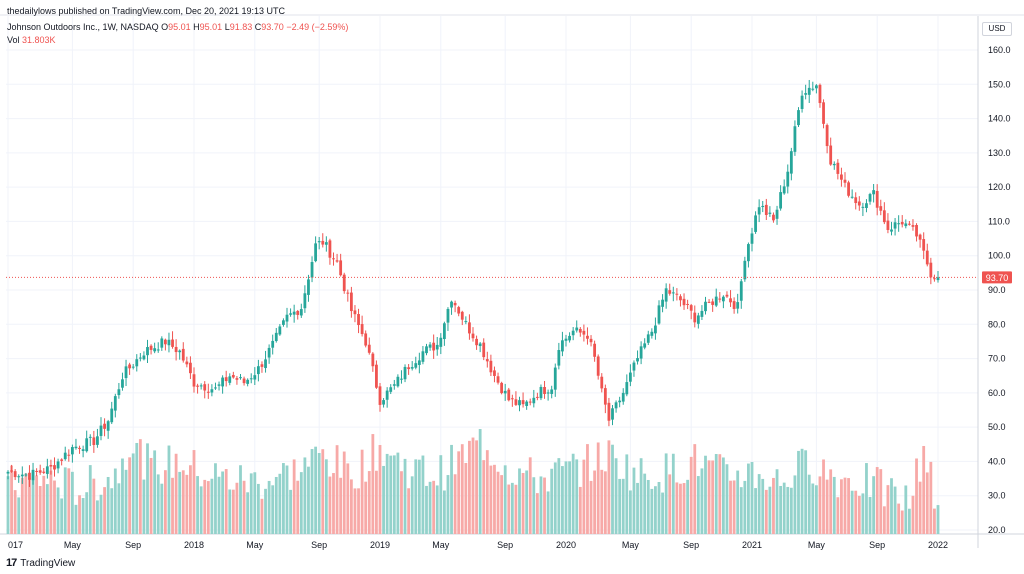  I want to click on x-tick-label: 2021, so click(752, 545).